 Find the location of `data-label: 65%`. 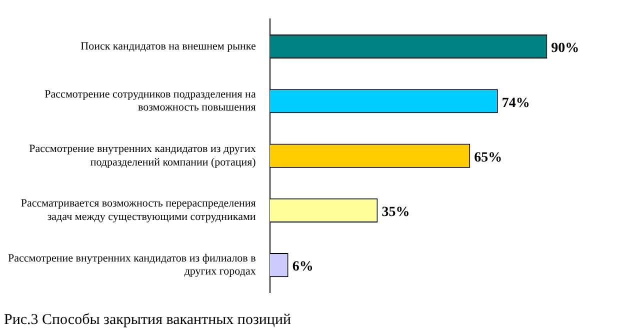

data-label: 65% is located at coordinates (488, 158).